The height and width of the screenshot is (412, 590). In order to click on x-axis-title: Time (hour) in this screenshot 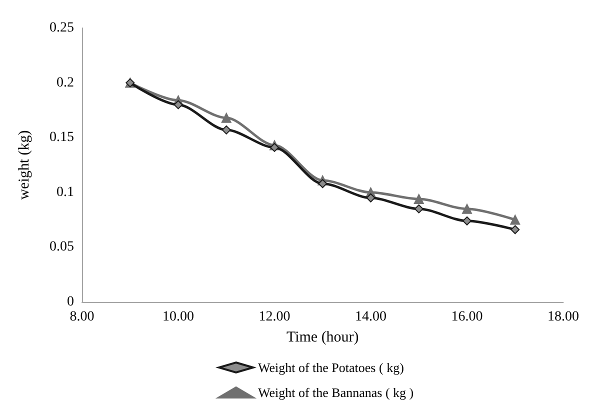, I will do `click(322, 338)`.